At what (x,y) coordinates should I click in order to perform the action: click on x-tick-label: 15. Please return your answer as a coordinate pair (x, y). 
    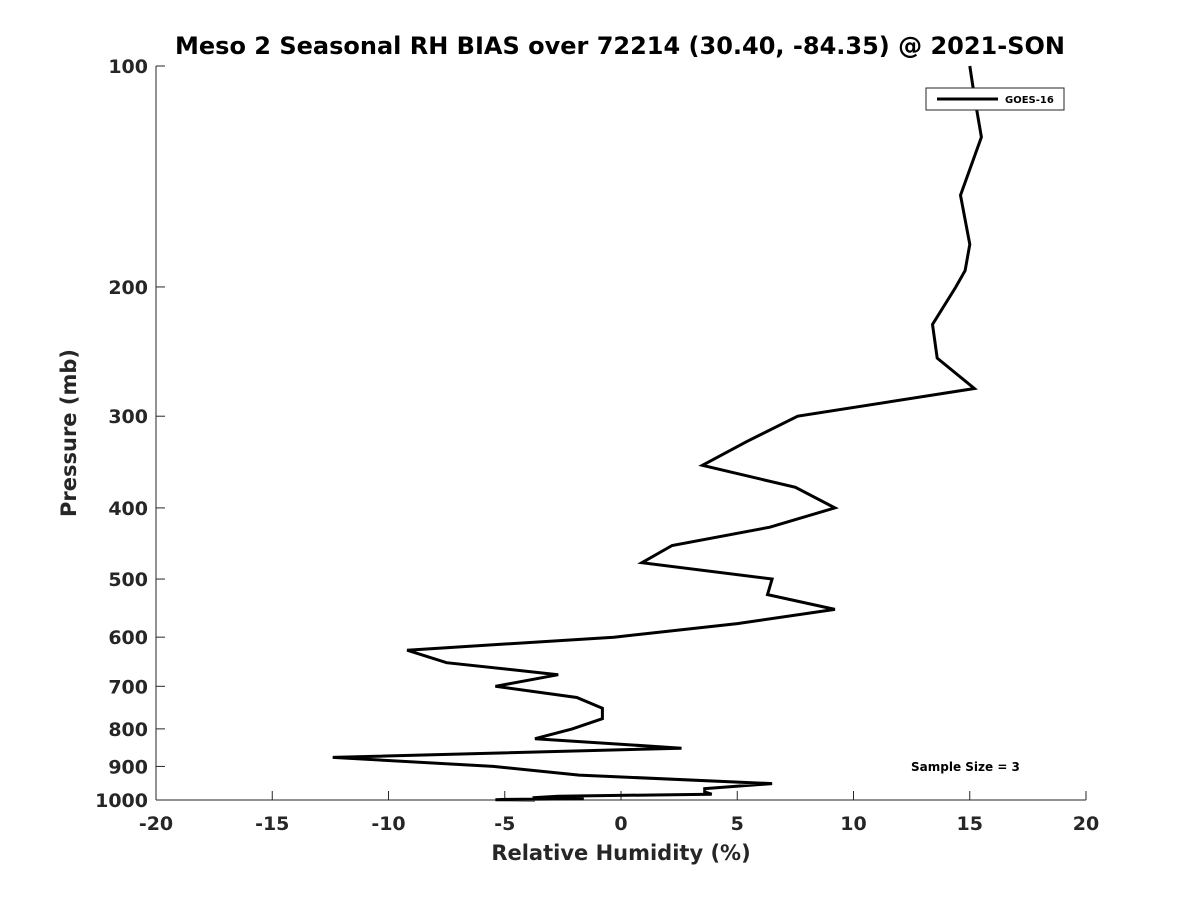
    Looking at the image, I should click on (970, 824).